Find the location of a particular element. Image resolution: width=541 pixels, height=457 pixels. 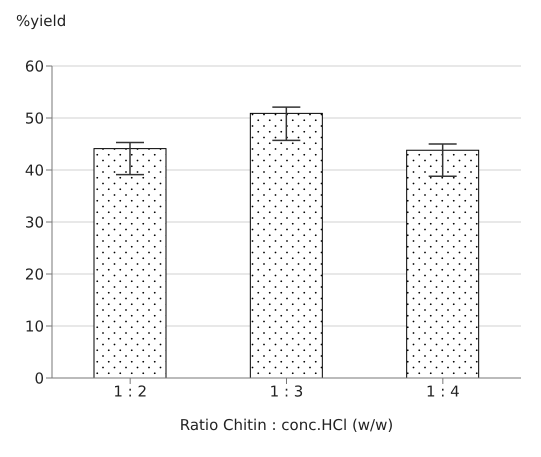

y-tick-label: 40 is located at coordinates (34, 170).